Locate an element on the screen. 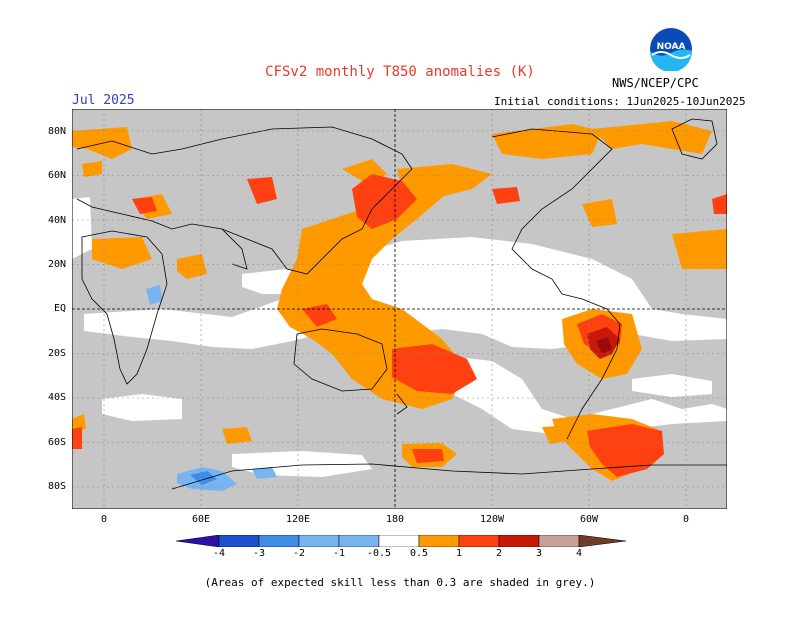  colorbar-label-2: 2 is located at coordinates (499, 553).